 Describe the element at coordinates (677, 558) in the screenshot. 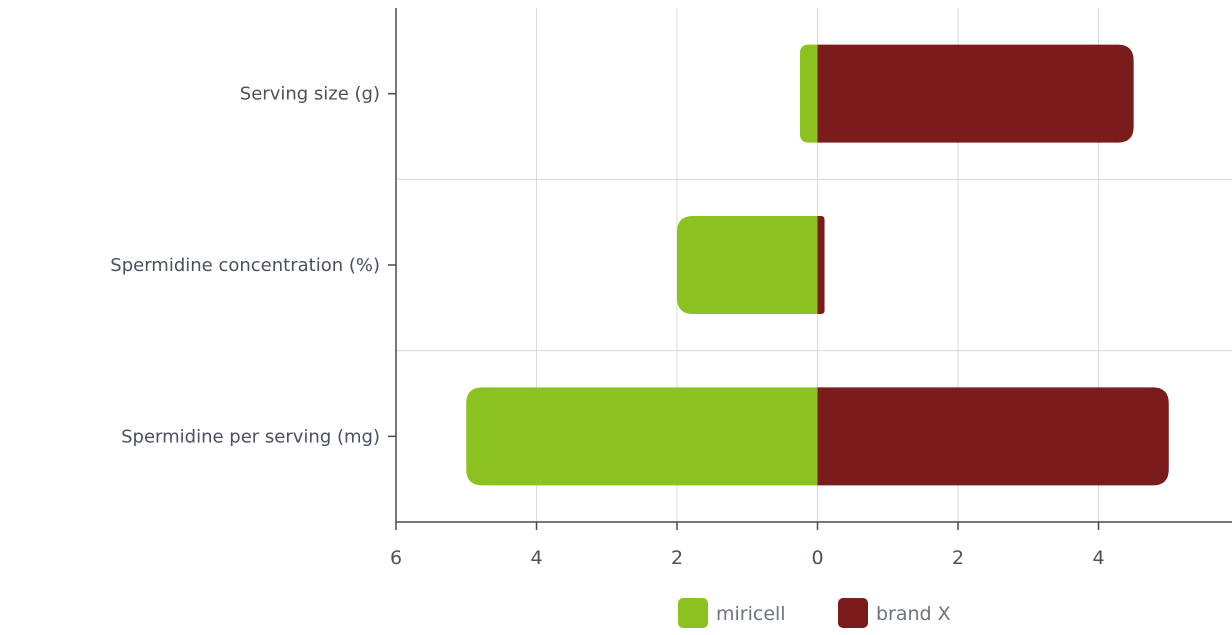

I see `x-tick-label-2: 2` at that location.